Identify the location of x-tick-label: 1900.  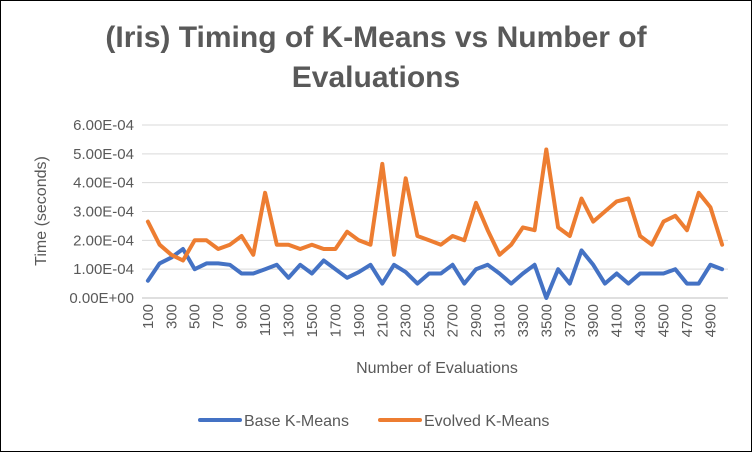
(359, 320).